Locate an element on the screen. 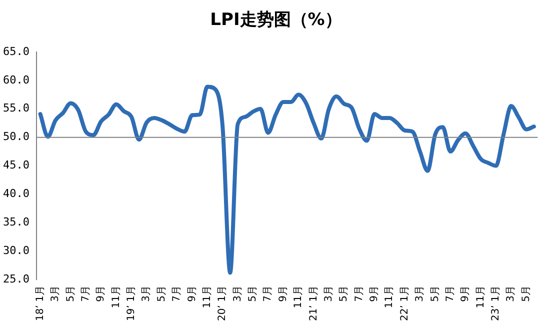 The height and width of the screenshot is (327, 552). y-tick-label: 45.0 is located at coordinates (16, 165).